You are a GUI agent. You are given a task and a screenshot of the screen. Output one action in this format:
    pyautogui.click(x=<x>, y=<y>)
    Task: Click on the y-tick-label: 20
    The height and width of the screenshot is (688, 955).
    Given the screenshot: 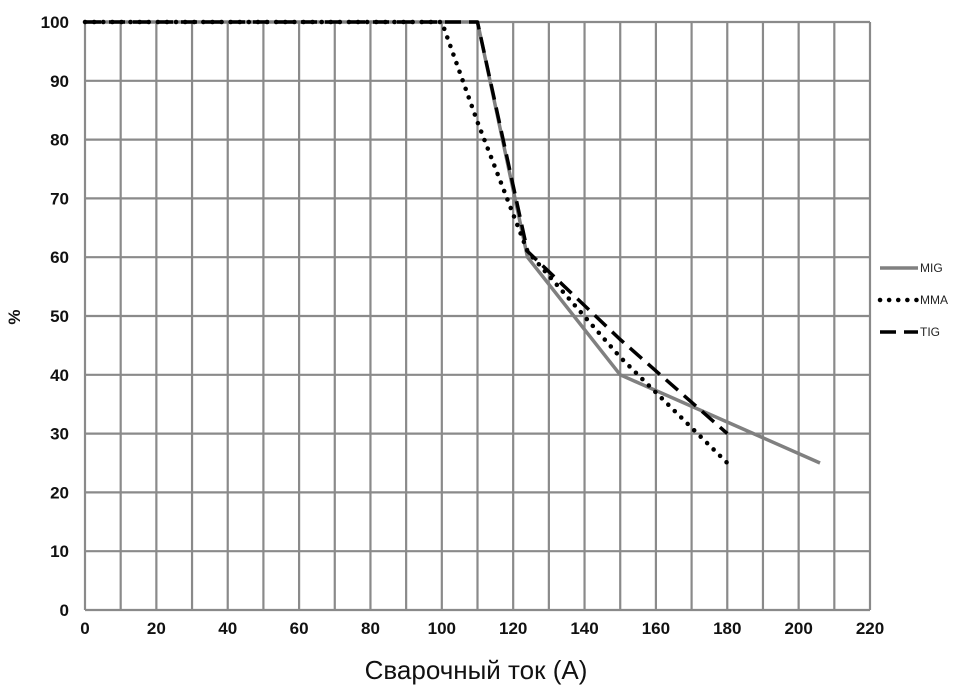 What is the action you would take?
    pyautogui.click(x=59, y=492)
    